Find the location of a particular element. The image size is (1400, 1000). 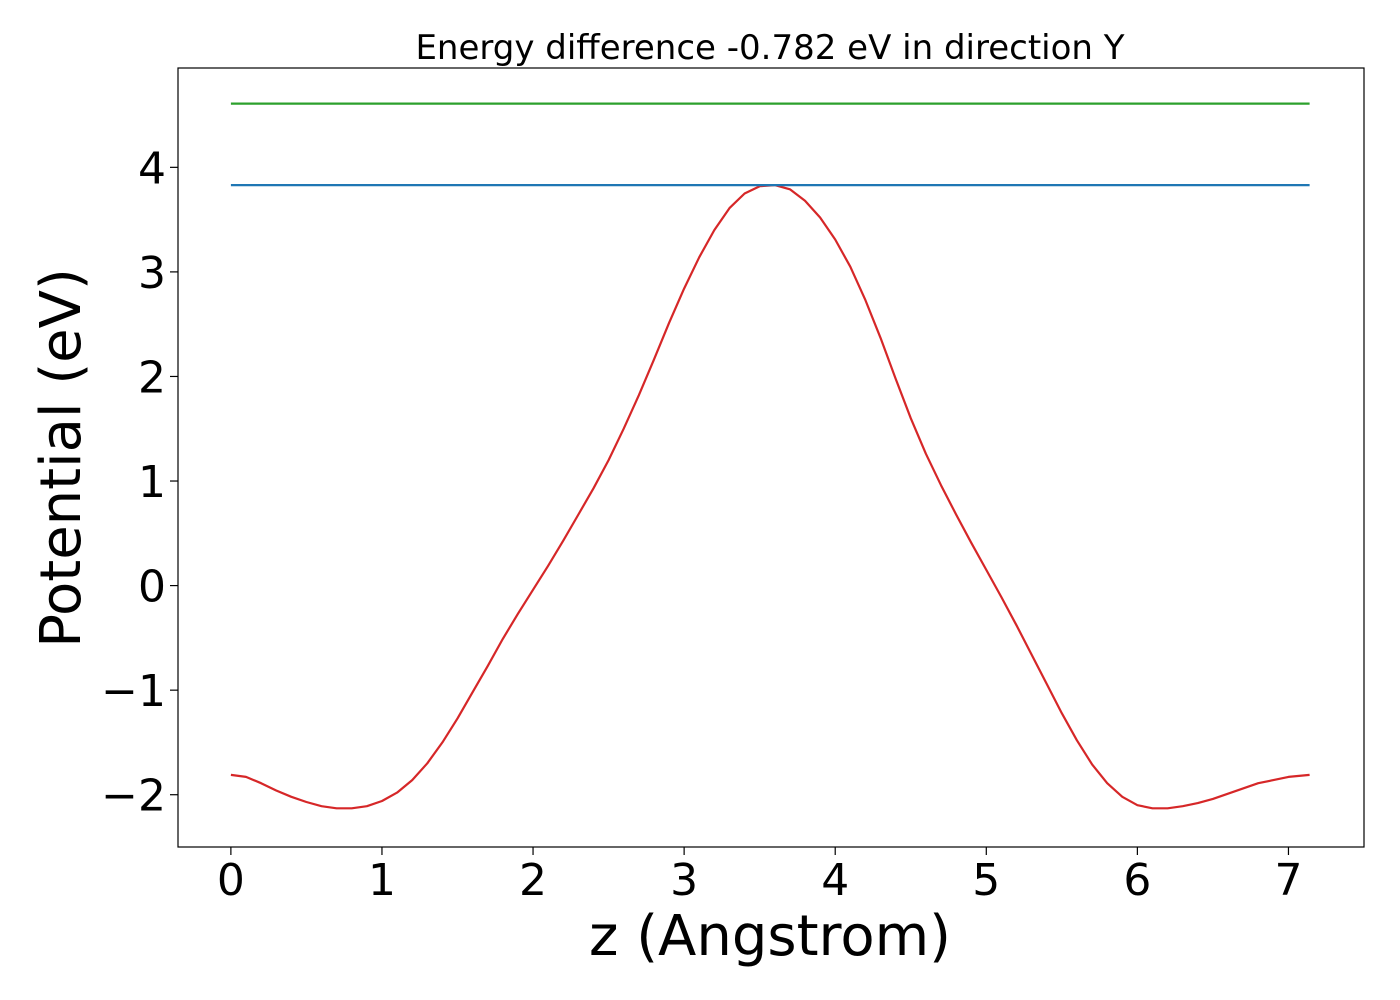

y-tick-label: 3 is located at coordinates (152, 273).